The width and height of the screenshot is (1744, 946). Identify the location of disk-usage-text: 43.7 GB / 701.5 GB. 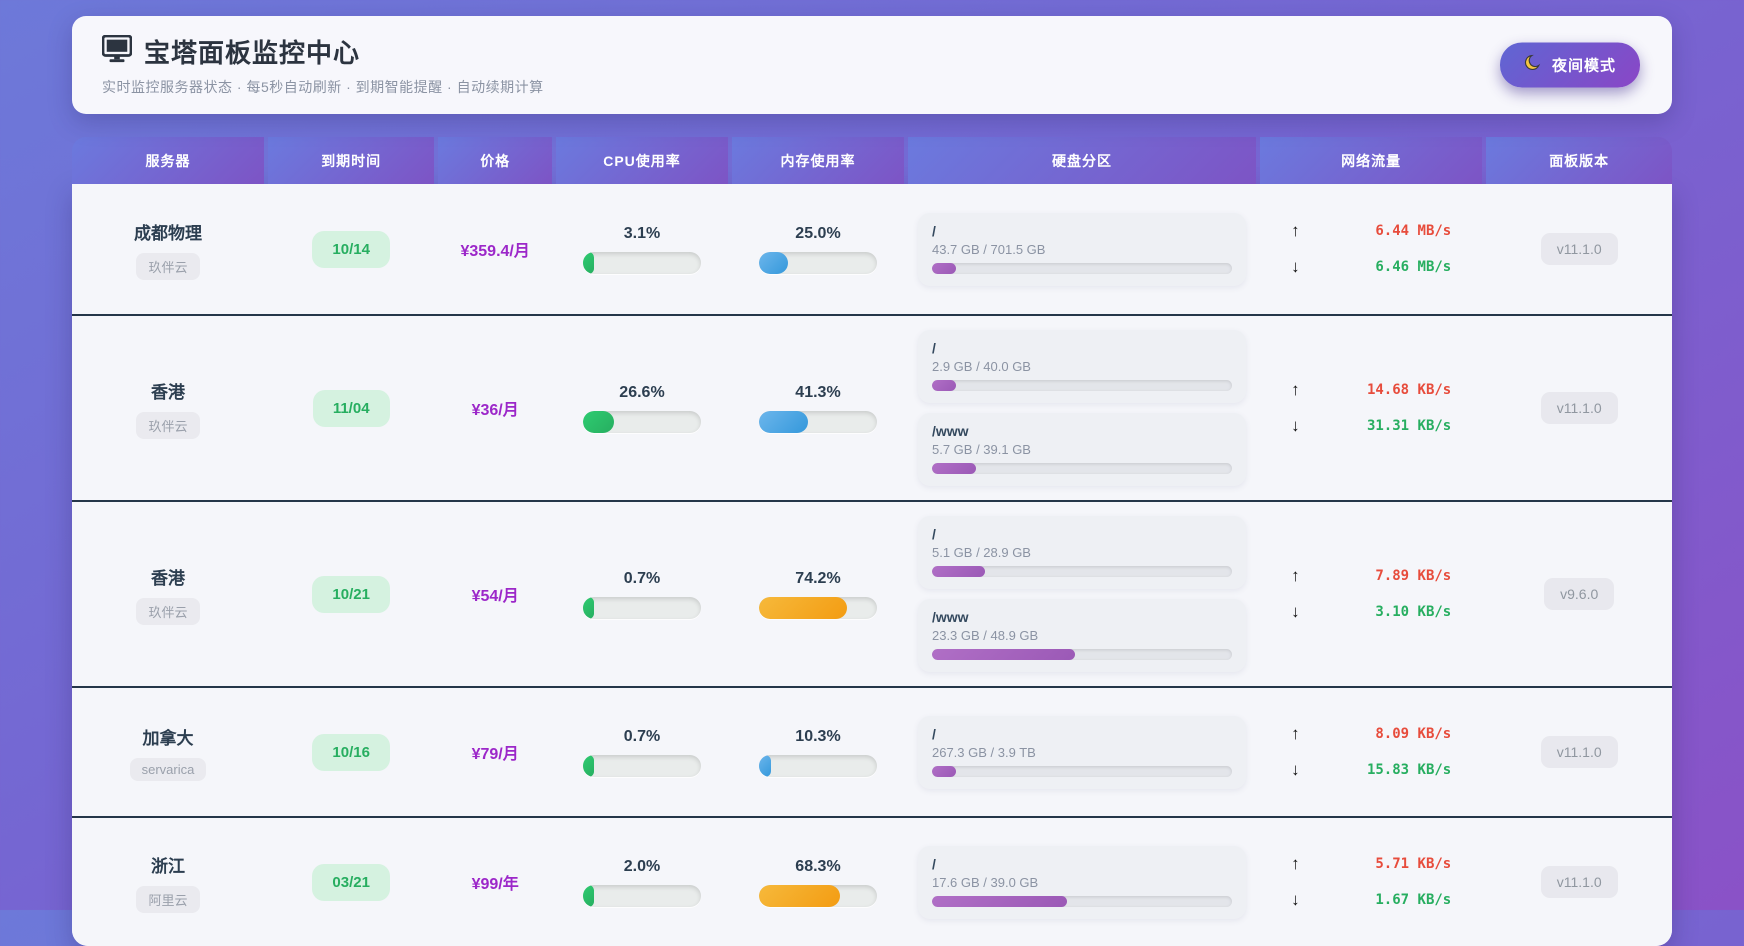
(988, 249).